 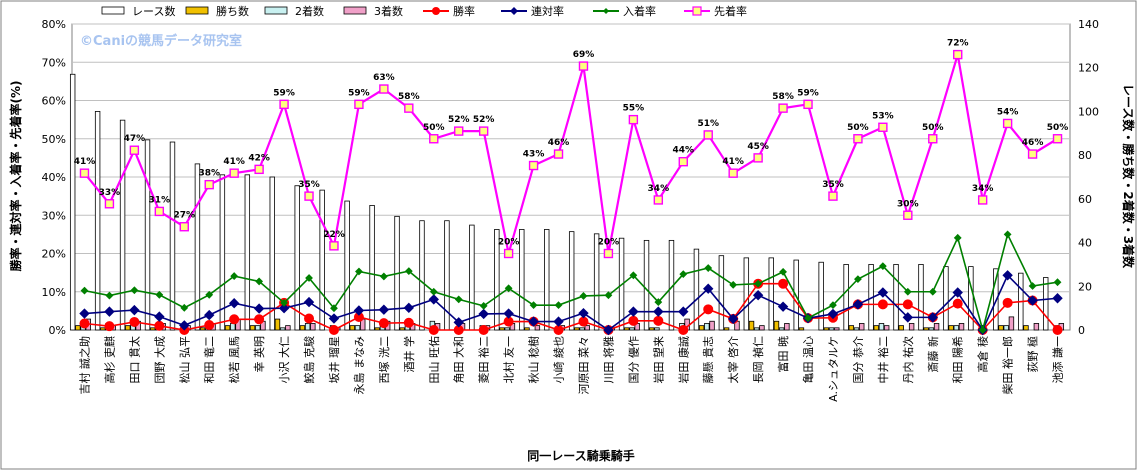 I want to click on category-label: 田山 旺佑, so click(x=434, y=360).